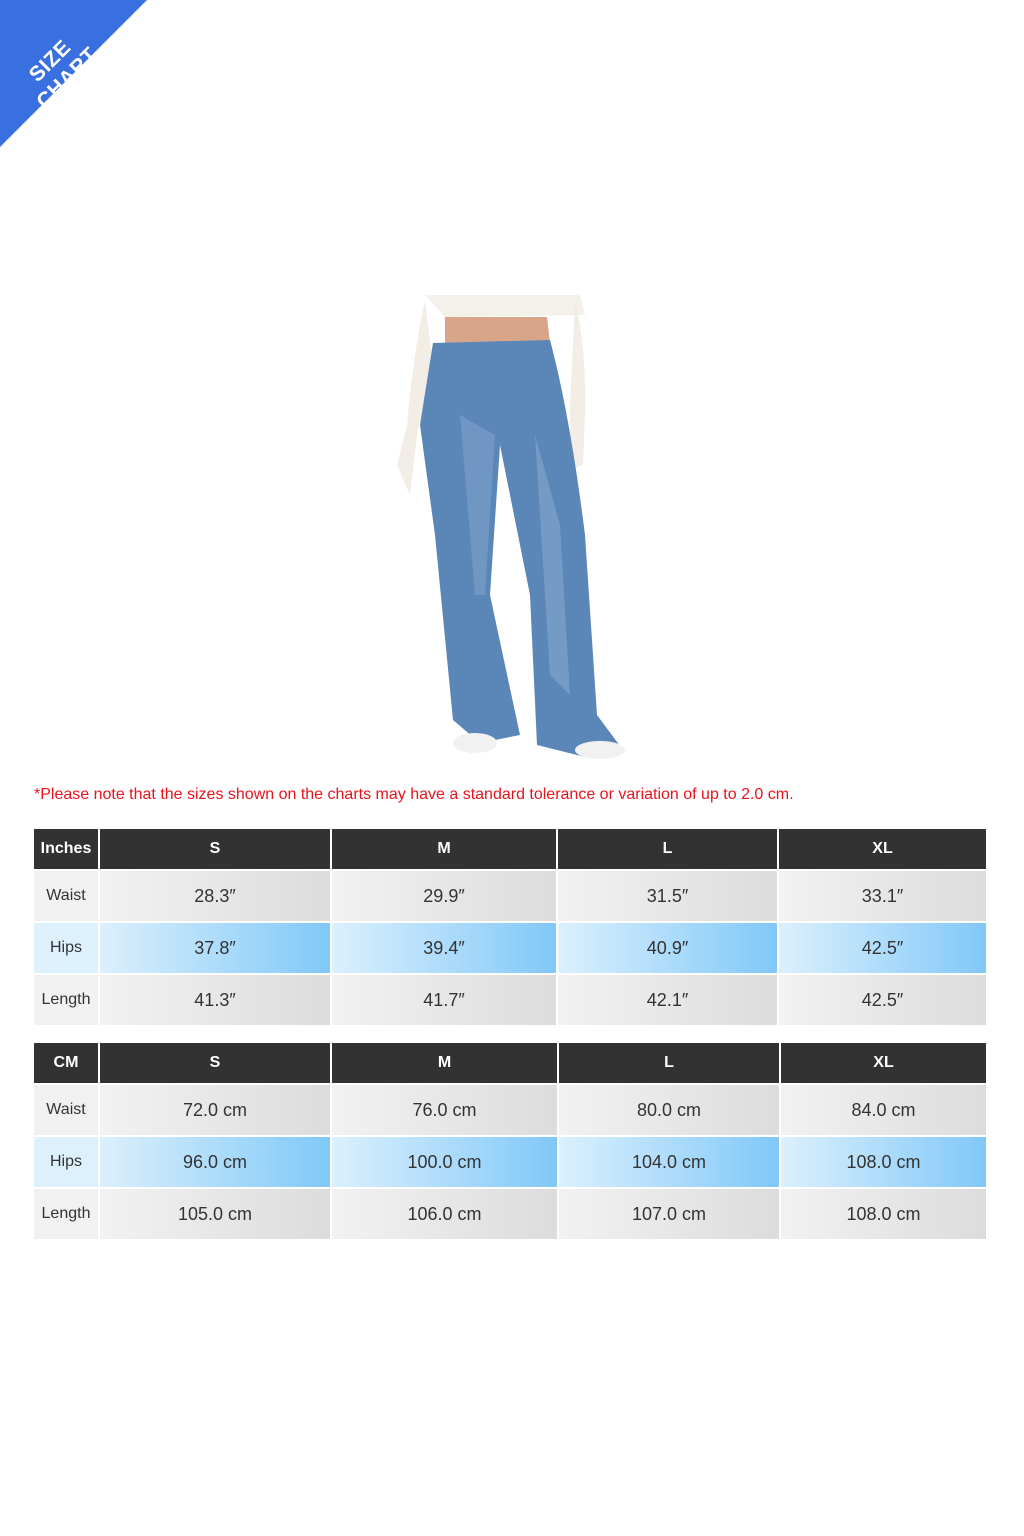 This screenshot has height=1536, width=1024. I want to click on table-row-waist: Waist 28.3″ 29.9″ 31.5″ 33.1″, so click(510, 896).